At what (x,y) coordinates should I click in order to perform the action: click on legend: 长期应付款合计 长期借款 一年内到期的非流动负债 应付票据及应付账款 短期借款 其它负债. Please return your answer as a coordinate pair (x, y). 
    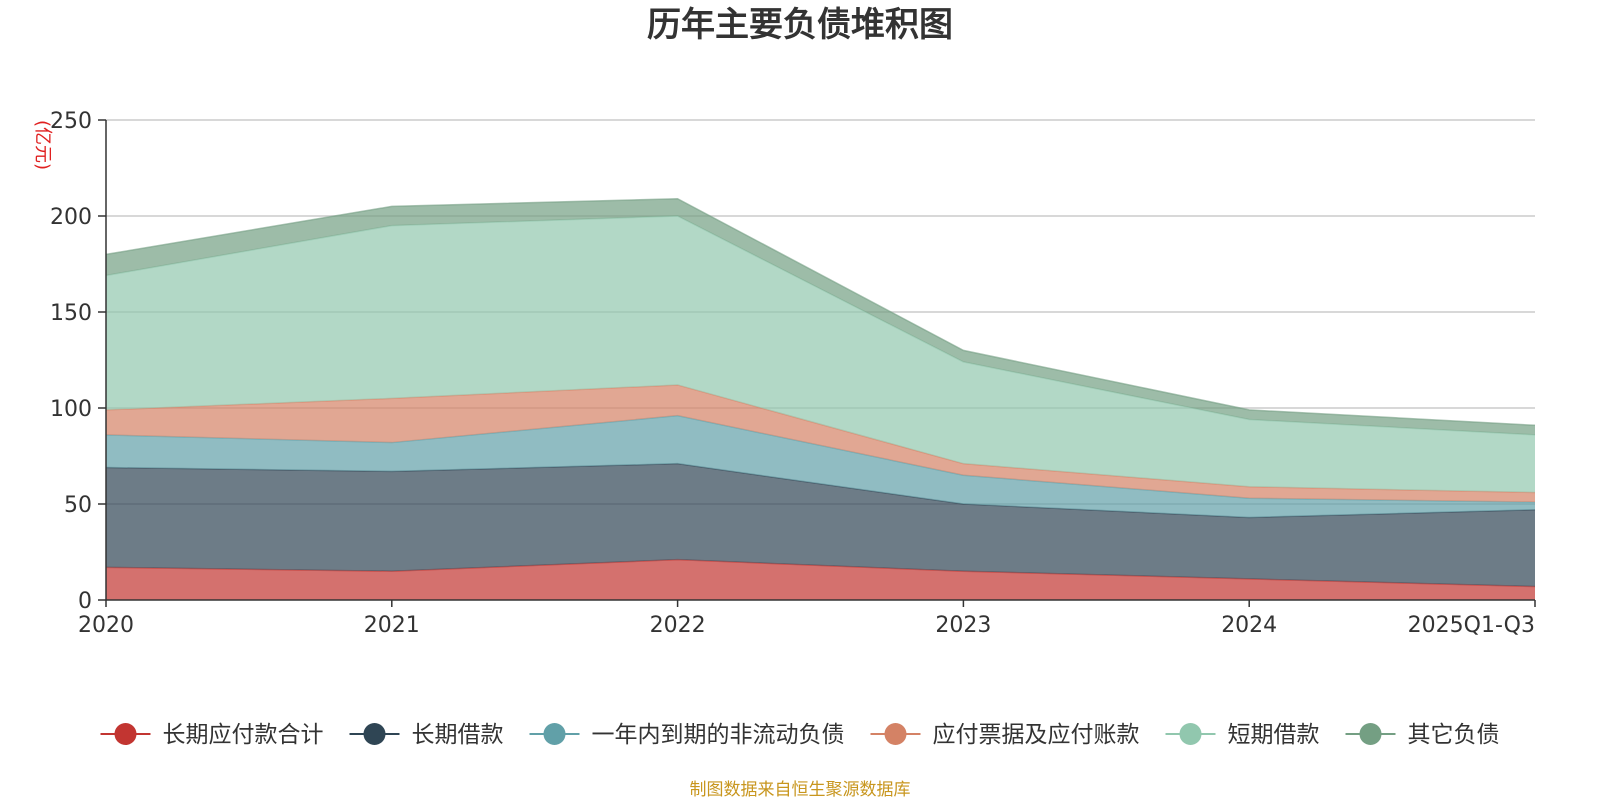
    Looking at the image, I should click on (800, 735).